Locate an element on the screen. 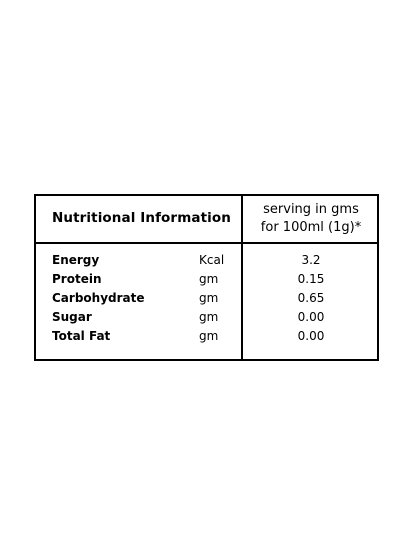 This screenshot has height=555, width=416. nutrient-name: Energy is located at coordinates (76, 260).